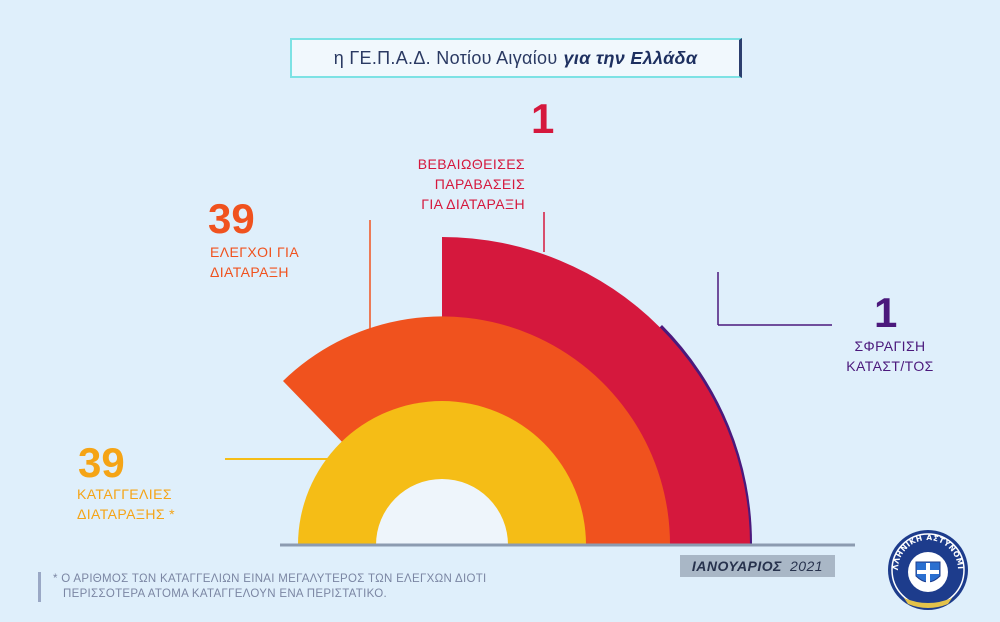  Describe the element at coordinates (630, 57) in the screenshot. I see `title-emphasis: για την Ελλάδα` at that location.